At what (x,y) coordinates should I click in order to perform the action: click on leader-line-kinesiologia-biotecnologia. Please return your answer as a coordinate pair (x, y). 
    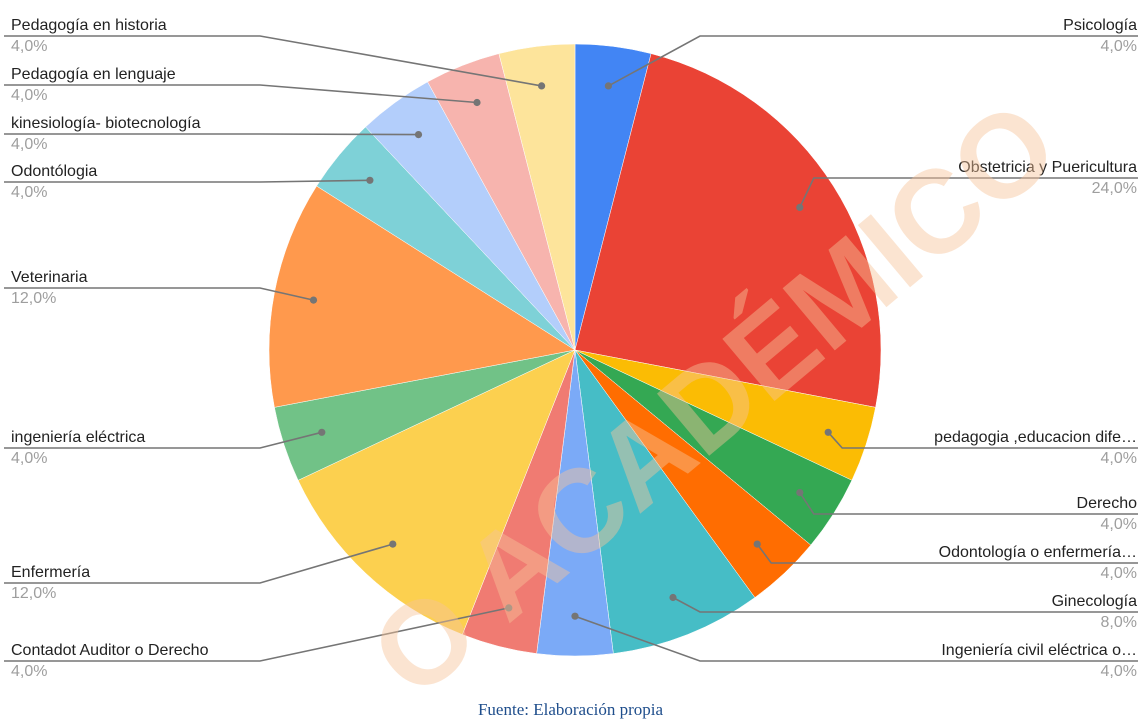
    Looking at the image, I should click on (211, 134).